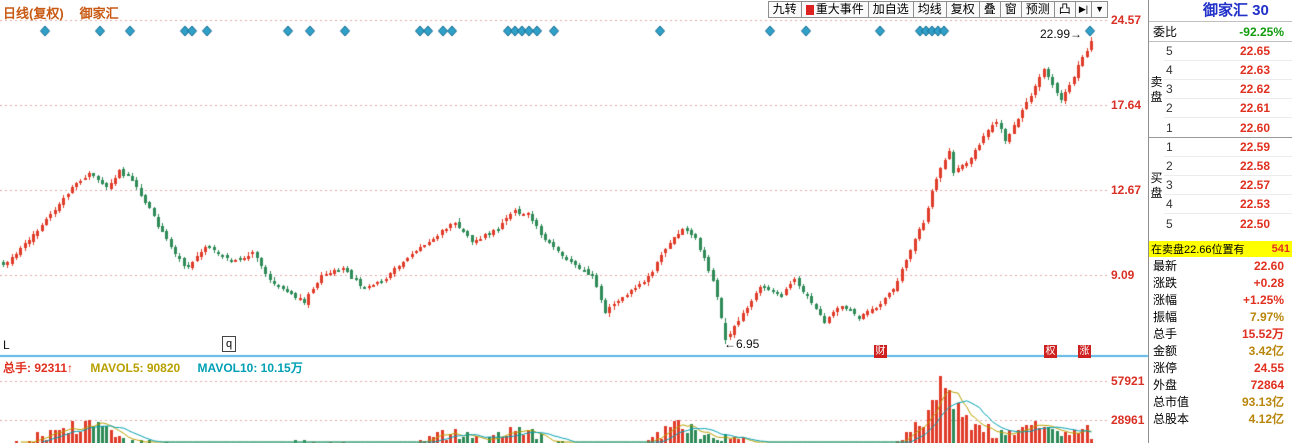 Image resolution: width=1292 pixels, height=443 pixels. Describe the element at coordinates (1228, 51) in the screenshot. I see `sell-row-5: 5 22.65` at that location.